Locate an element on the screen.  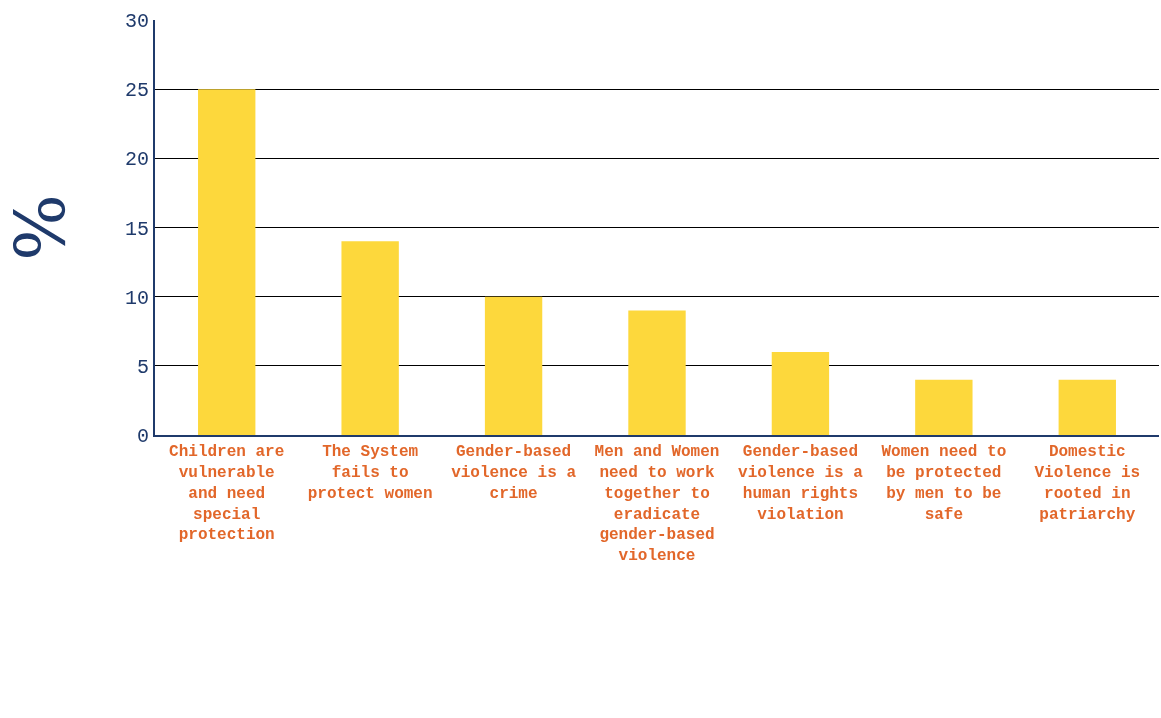
y-tick-label: 10 is located at coordinates (136, 298).